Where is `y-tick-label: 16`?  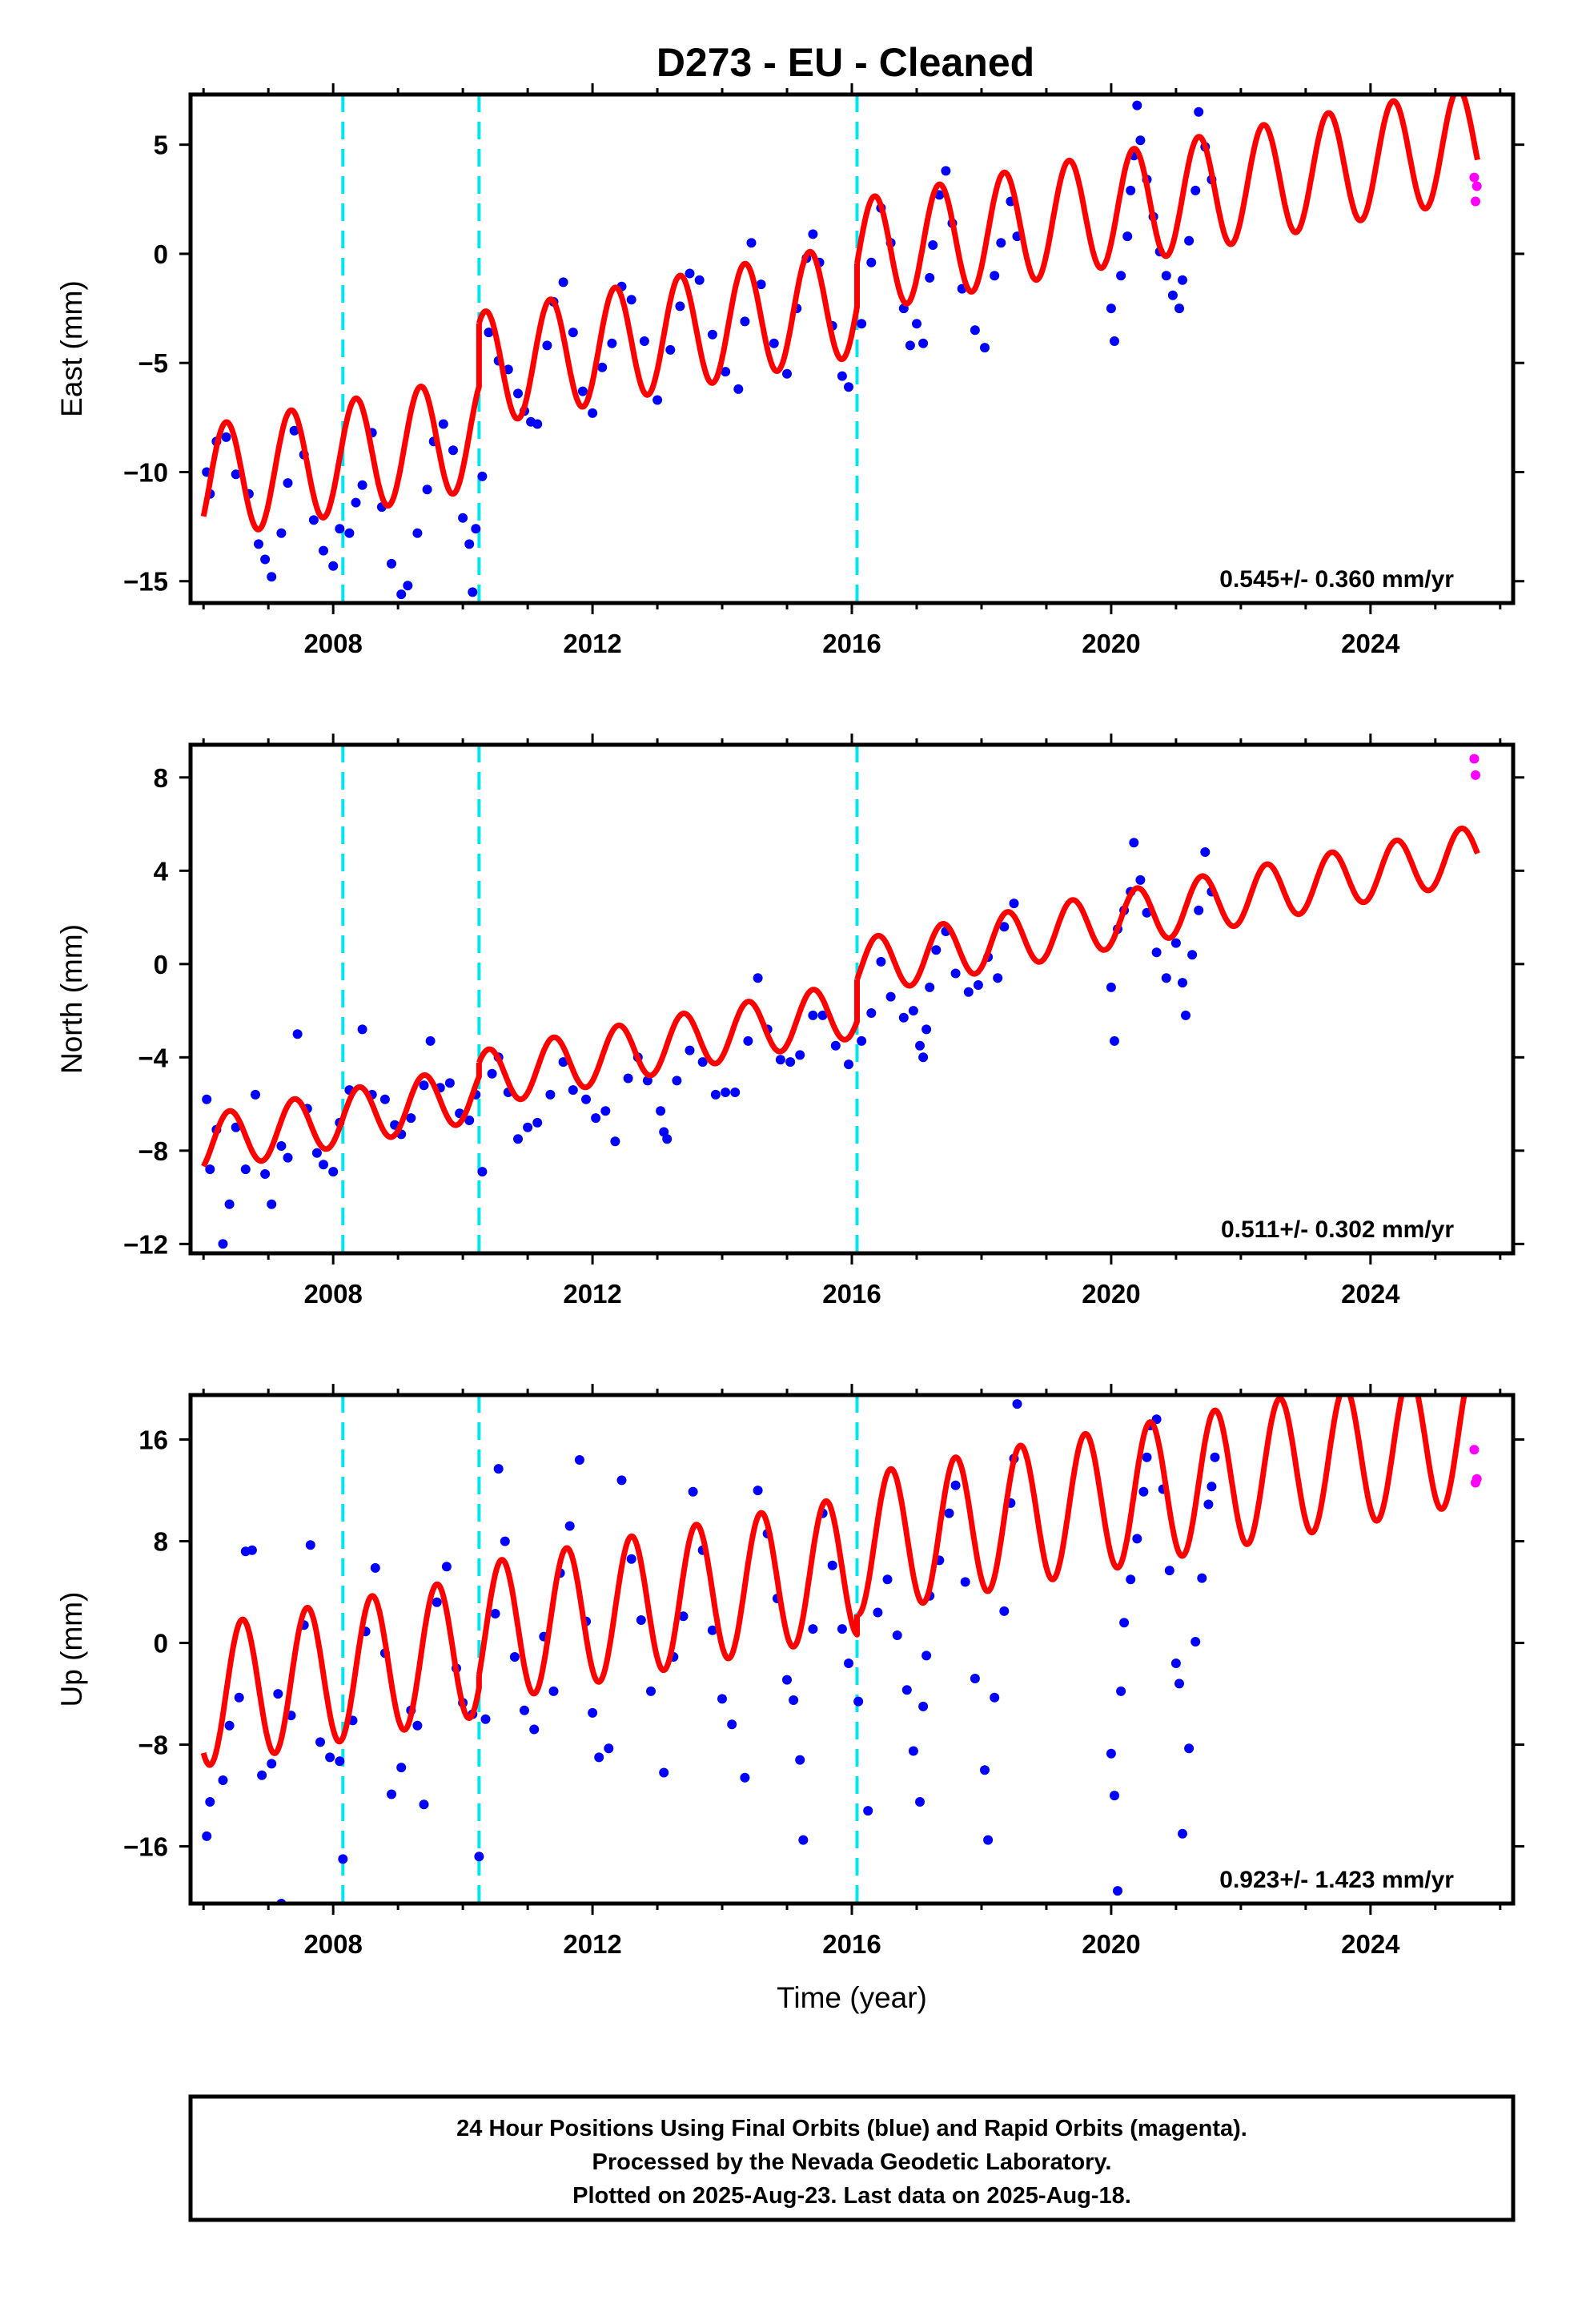
y-tick-label: 16 is located at coordinates (154, 1440).